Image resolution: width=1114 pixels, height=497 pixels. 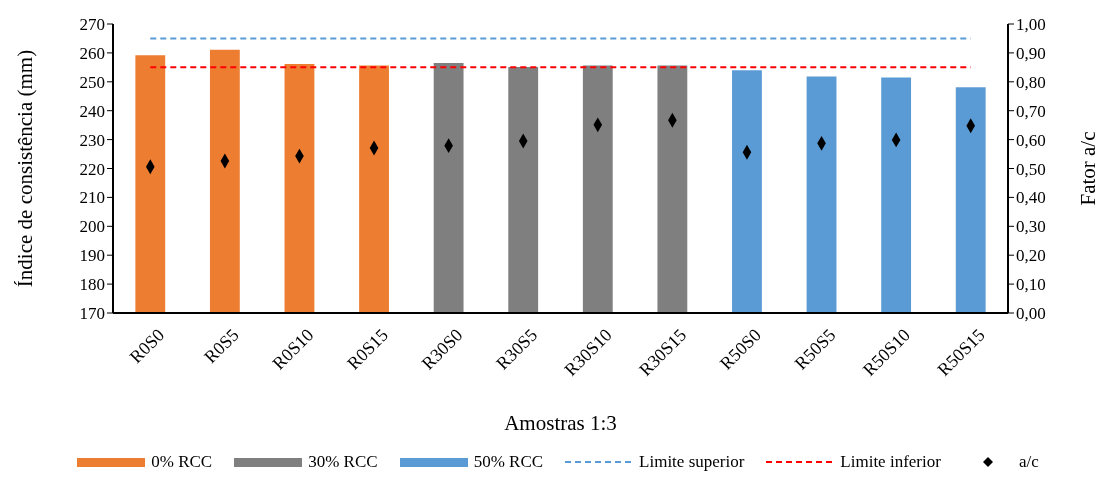 What do you see at coordinates (1031, 256) in the screenshot?
I see `y2-tick-label: 0,20` at bounding box center [1031, 256].